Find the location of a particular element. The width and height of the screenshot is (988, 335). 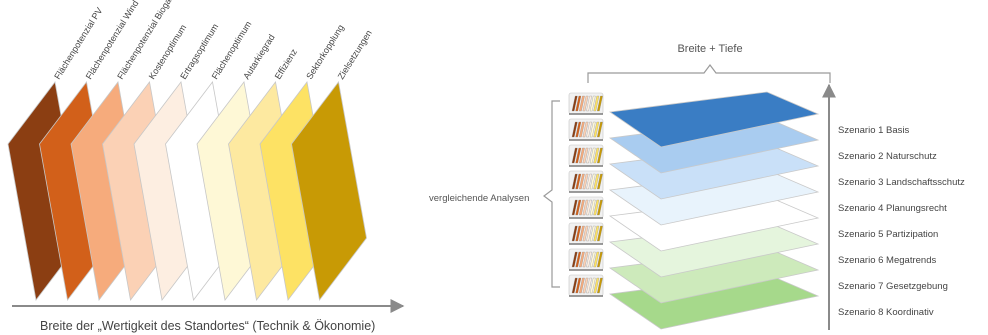

top-brace is located at coordinates (709, 73).